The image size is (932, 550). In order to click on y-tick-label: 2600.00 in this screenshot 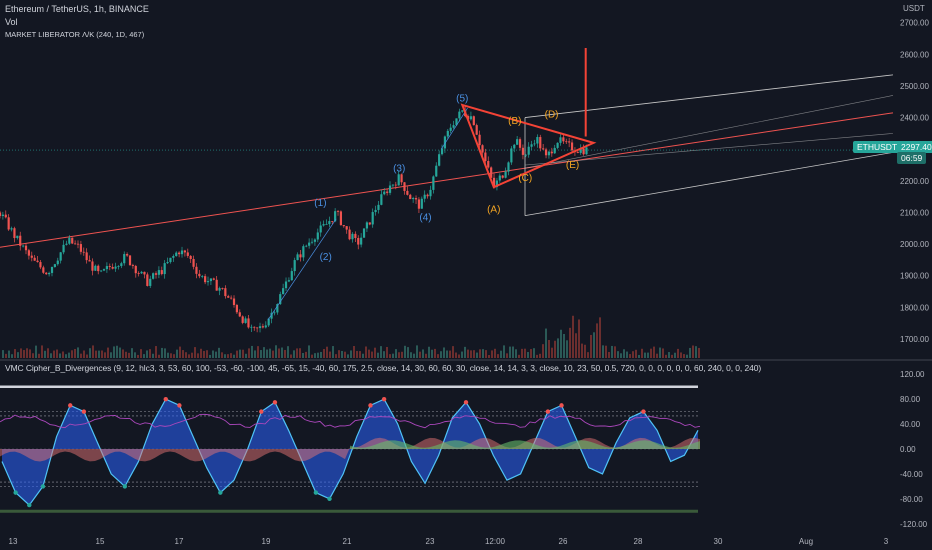, I will do `click(914, 54)`.